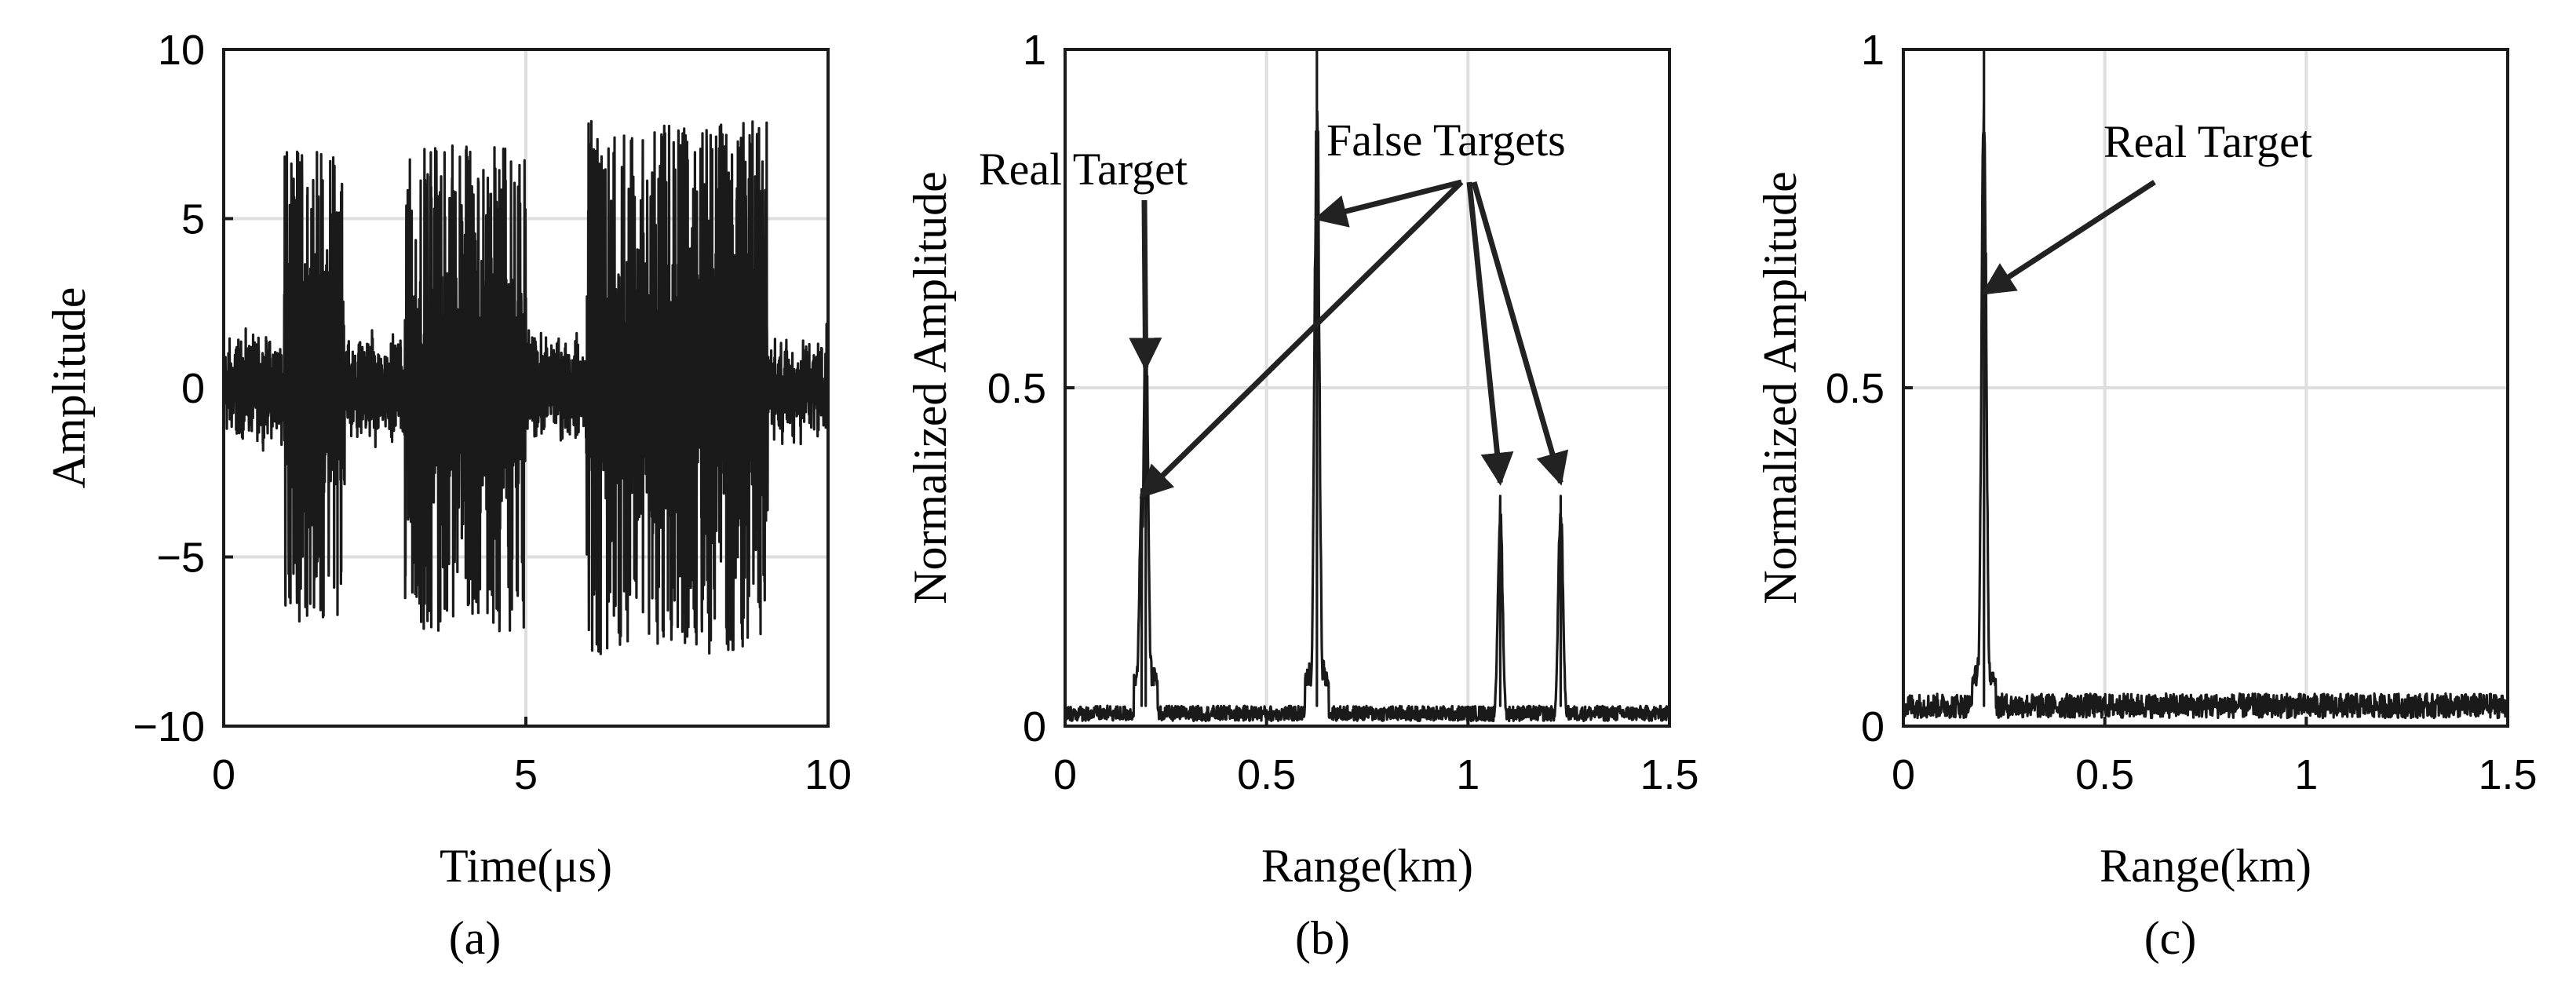  I want to click on annotation-text: False Targets, so click(1446, 140).